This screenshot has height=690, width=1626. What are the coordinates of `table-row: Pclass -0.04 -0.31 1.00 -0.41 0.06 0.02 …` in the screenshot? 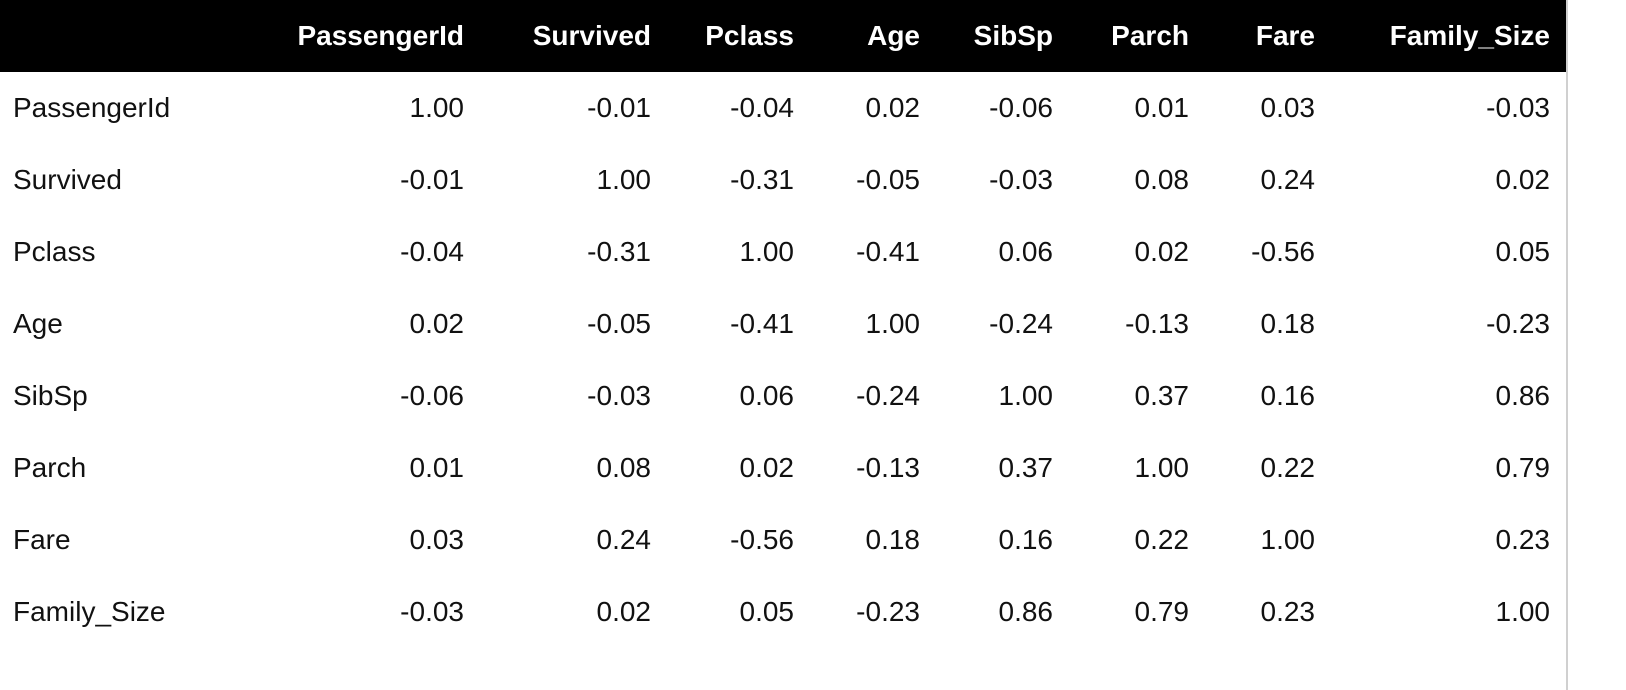 It's located at (783, 252).